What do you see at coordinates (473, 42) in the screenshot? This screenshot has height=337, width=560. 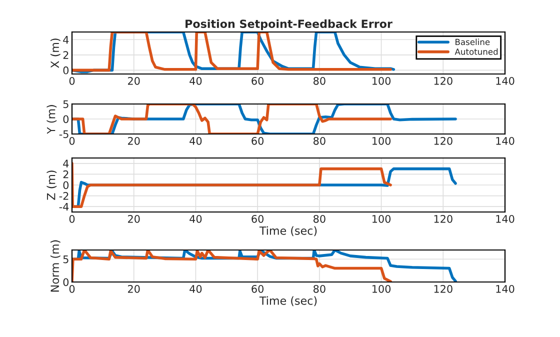 I see `legend-label: Baseline` at bounding box center [473, 42].